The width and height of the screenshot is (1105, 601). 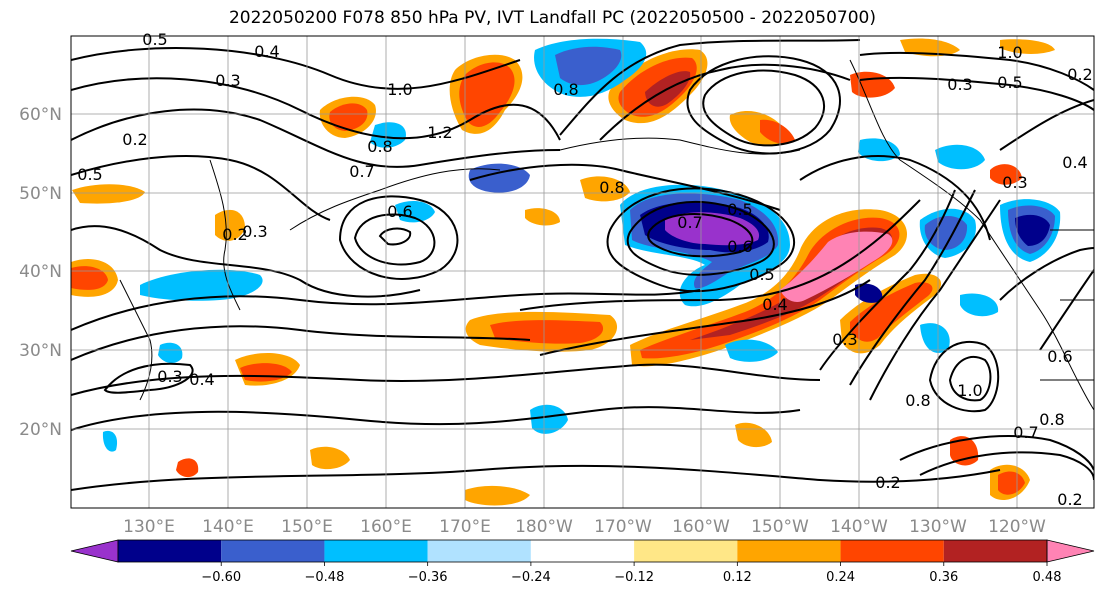 I want to click on colorbar-tick-label: 0.24, so click(x=840, y=577).